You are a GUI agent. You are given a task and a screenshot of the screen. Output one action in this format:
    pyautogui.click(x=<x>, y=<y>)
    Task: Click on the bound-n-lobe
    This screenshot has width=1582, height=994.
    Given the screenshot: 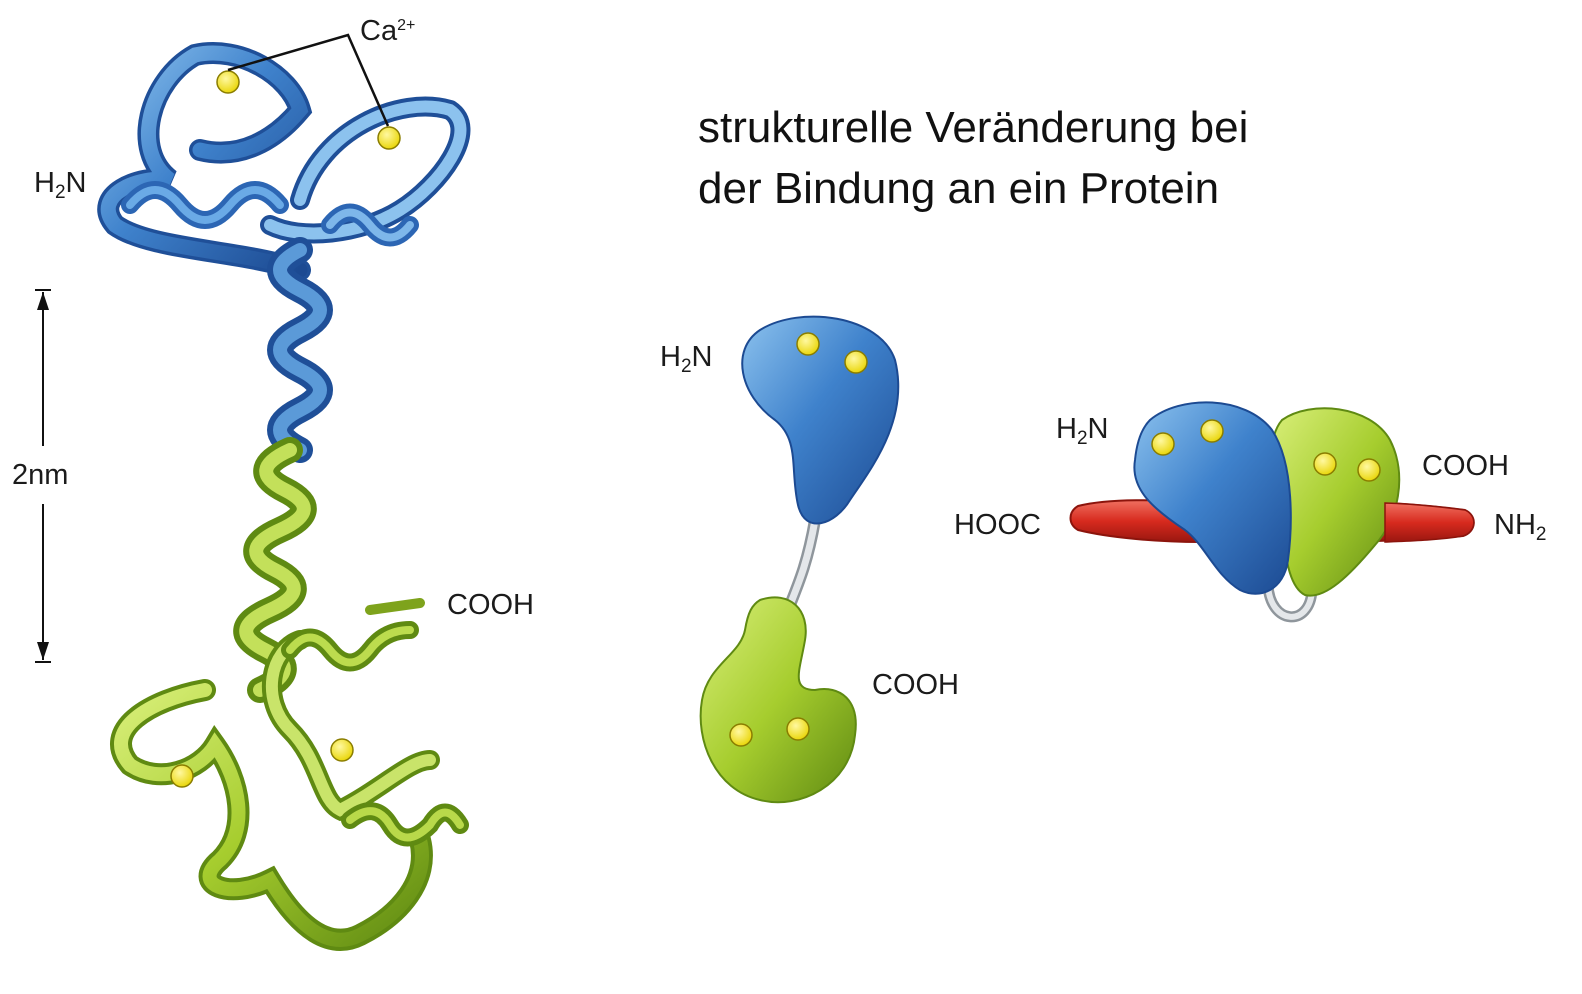 What is the action you would take?
    pyautogui.click(x=1212, y=498)
    